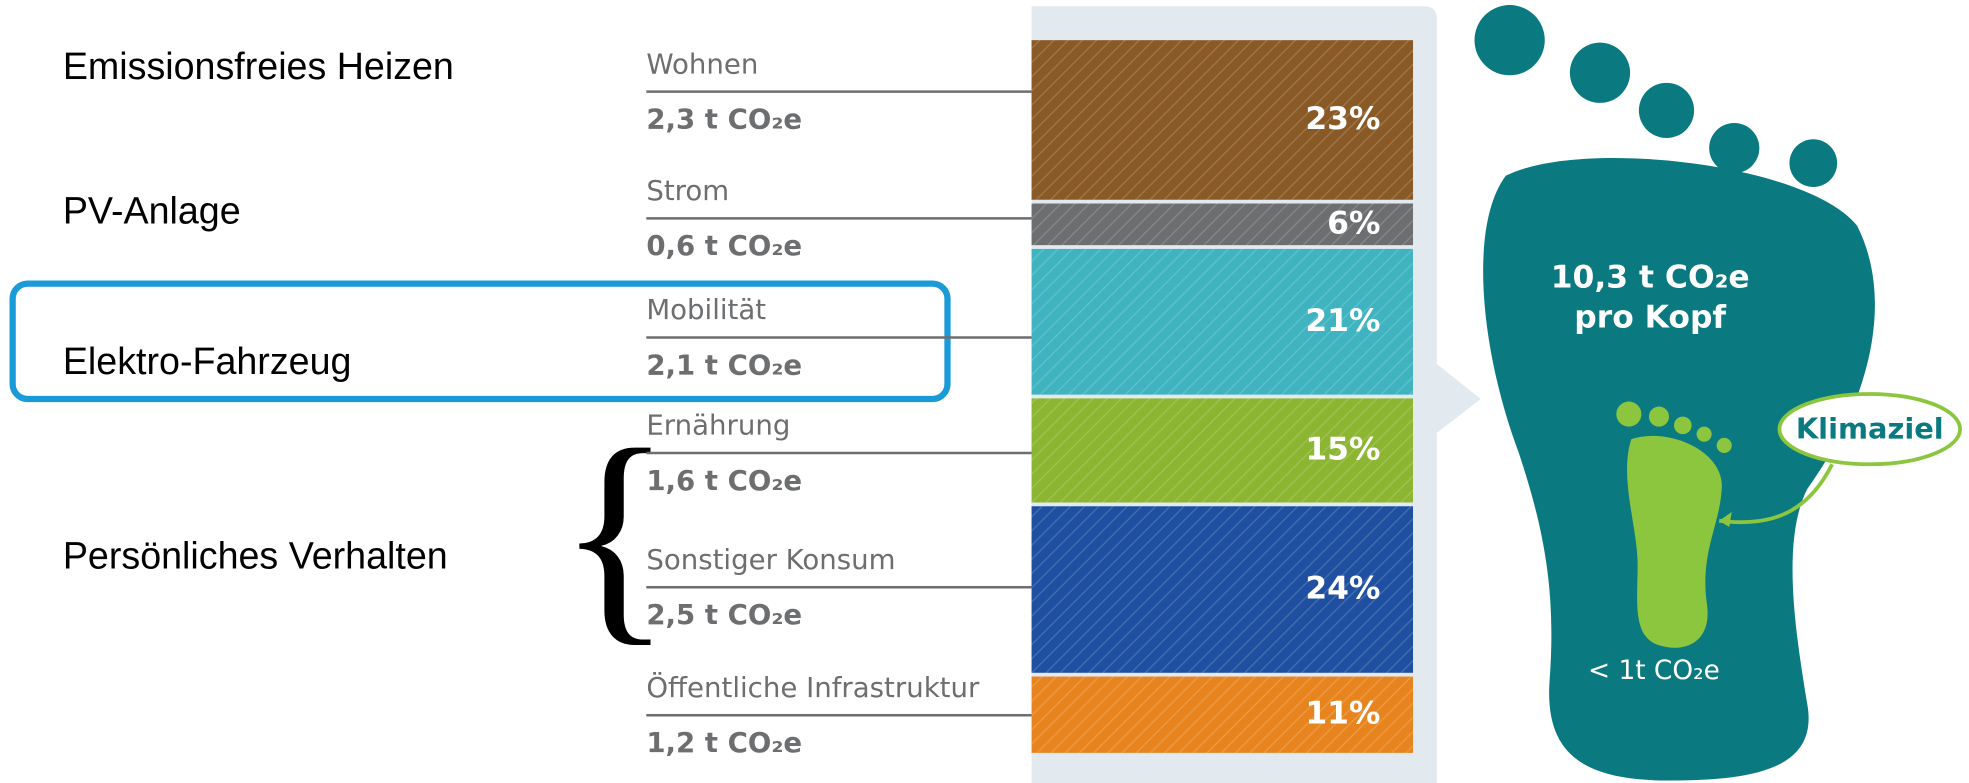  Describe the element at coordinates (1342, 119) in the screenshot. I see `segment-share: 23%` at that location.